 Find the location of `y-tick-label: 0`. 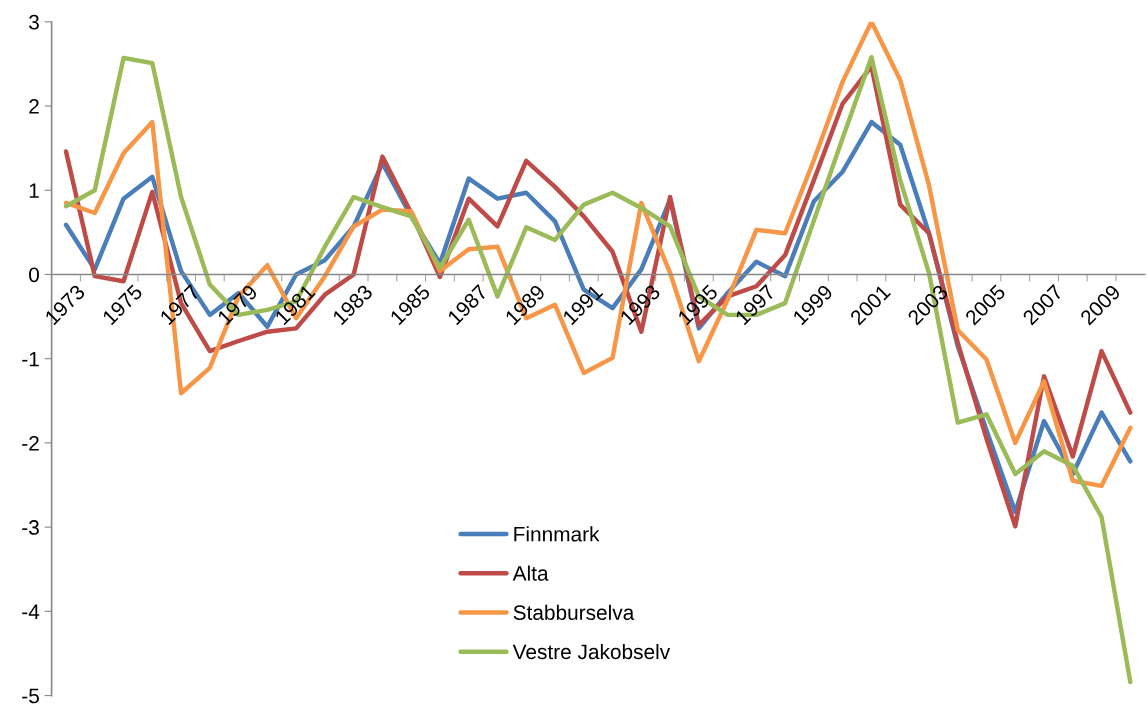

y-tick-label: 0 is located at coordinates (34, 275).